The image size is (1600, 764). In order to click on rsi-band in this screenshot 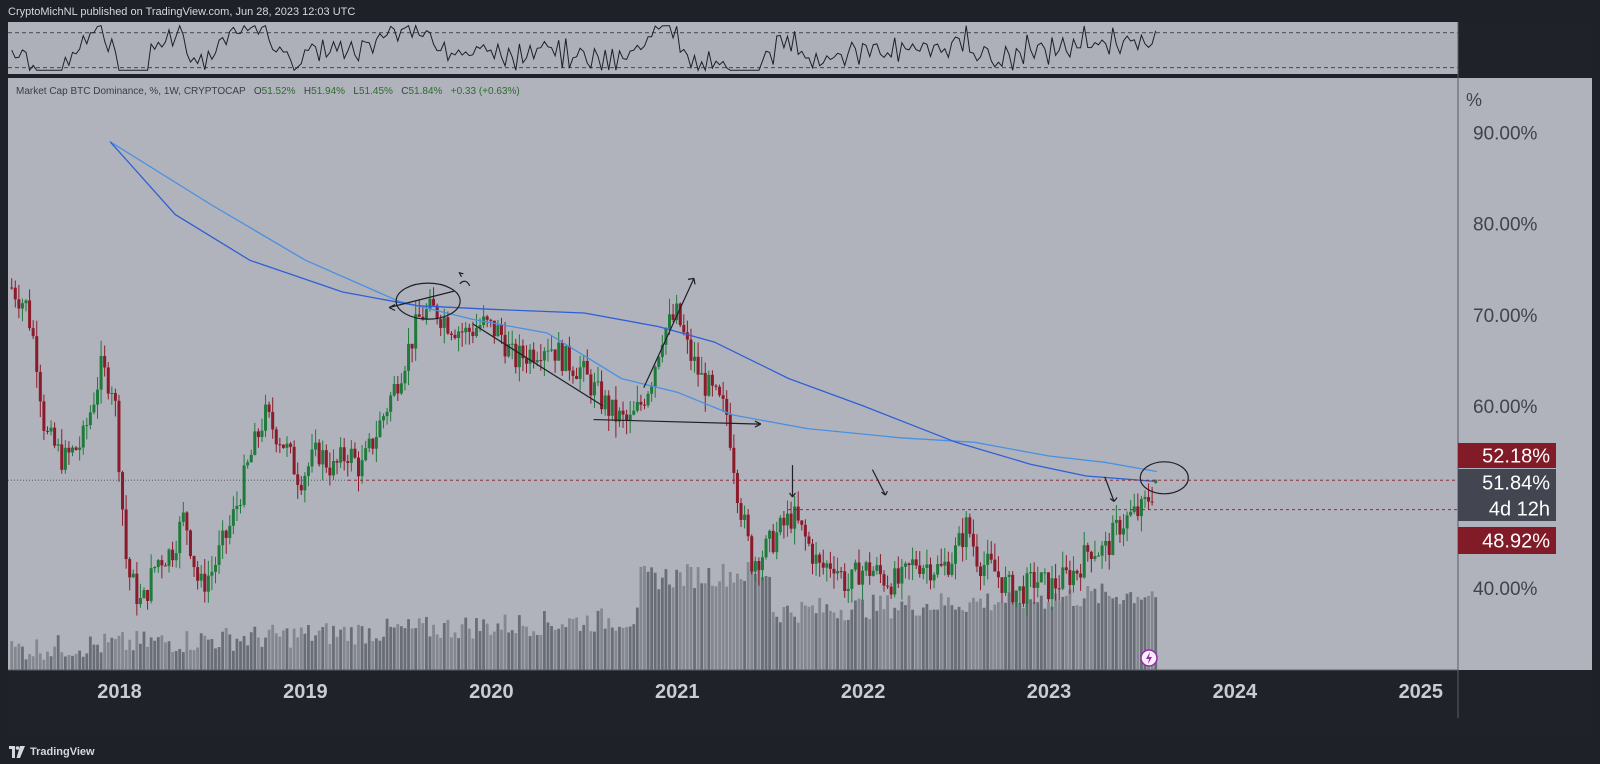, I will do `click(733, 50)`.